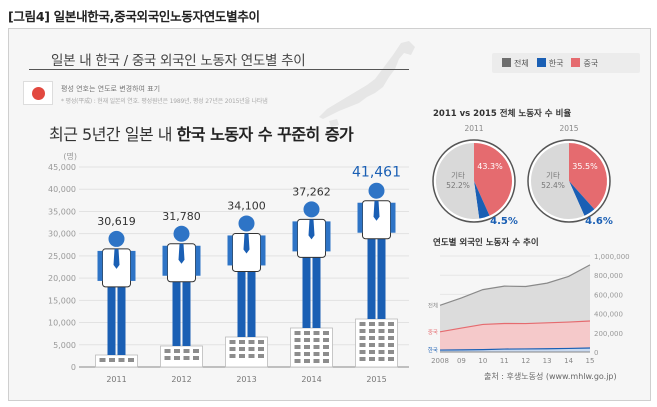  Describe the element at coordinates (547, 361) in the screenshot. I see `x-tick-label: 13` at that location.